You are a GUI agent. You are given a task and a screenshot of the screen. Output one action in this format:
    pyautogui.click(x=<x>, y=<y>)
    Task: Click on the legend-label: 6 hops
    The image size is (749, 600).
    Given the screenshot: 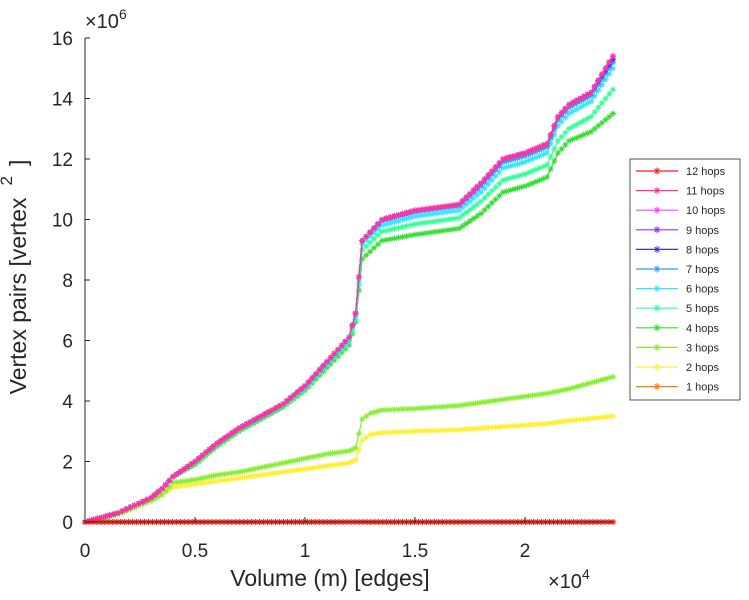 What is the action you would take?
    pyautogui.click(x=703, y=290)
    